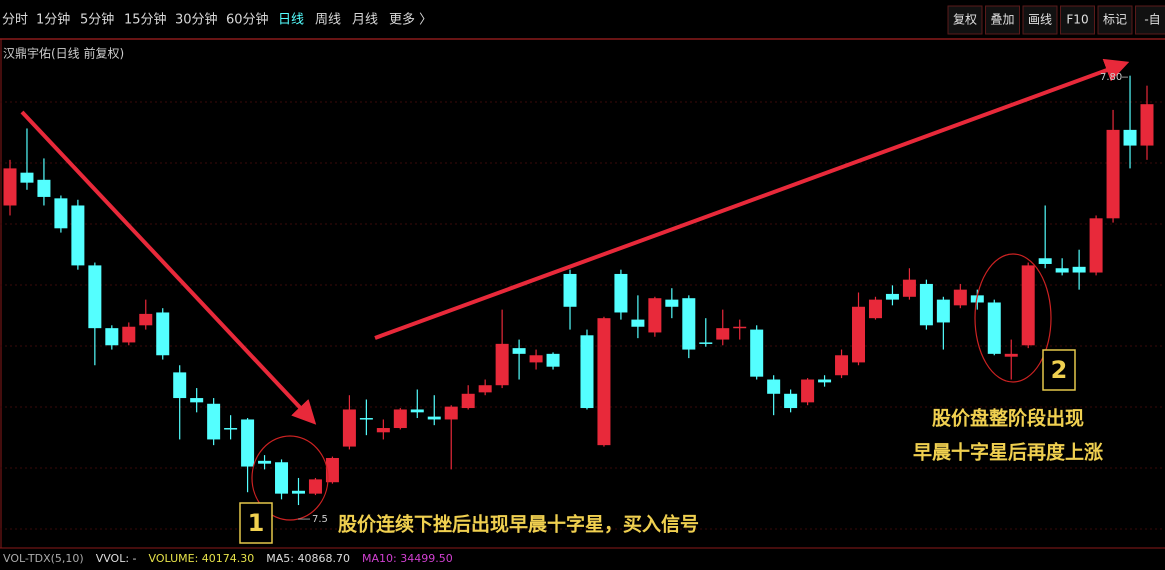 This screenshot has height=570, width=1165. Describe the element at coordinates (43, 558) in the screenshot. I see `indicator-label: VOL-TDX(5,10)` at that location.